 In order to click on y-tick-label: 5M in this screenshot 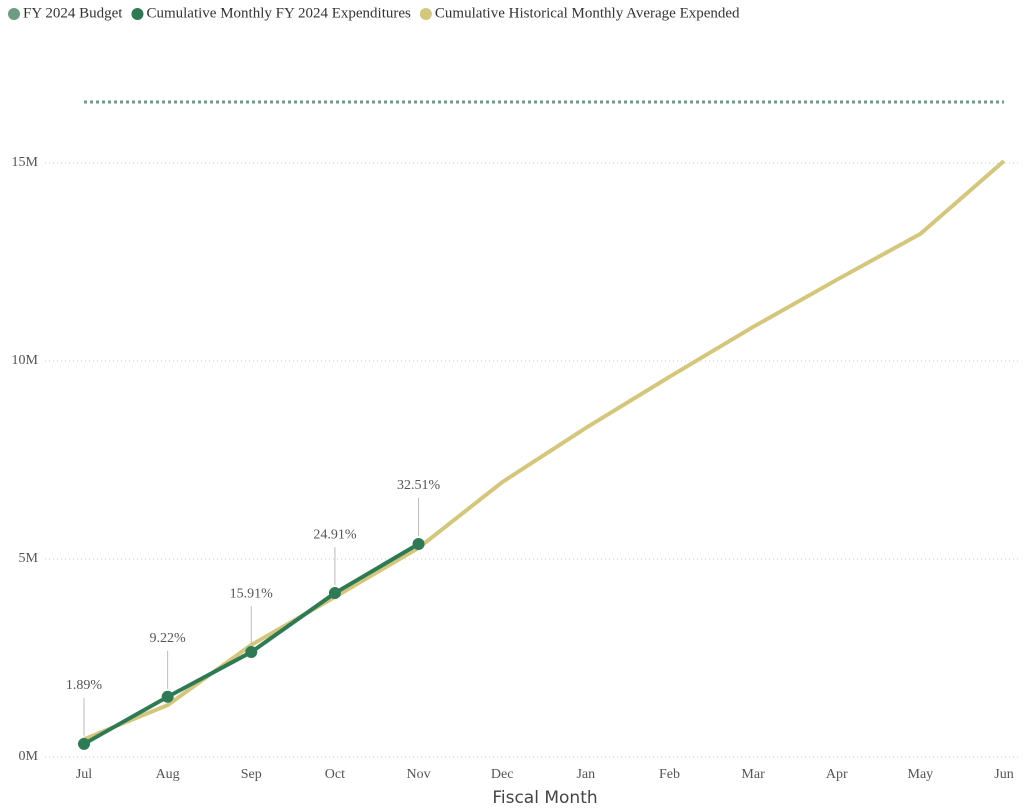, I will do `click(29, 558)`.